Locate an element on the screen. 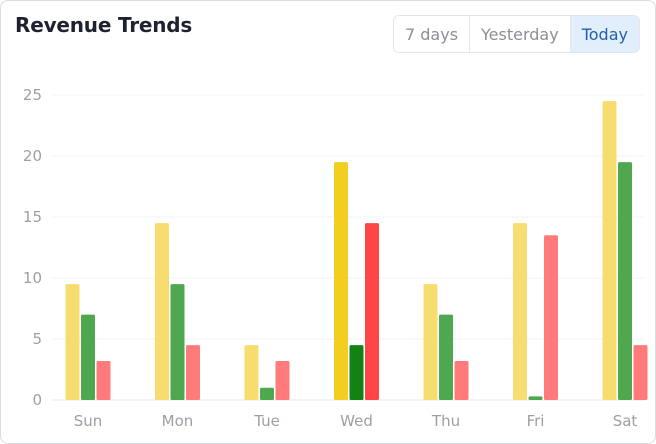 Image resolution: width=656 pixels, height=444 pixels. x-tick-label: Thu is located at coordinates (445, 421).